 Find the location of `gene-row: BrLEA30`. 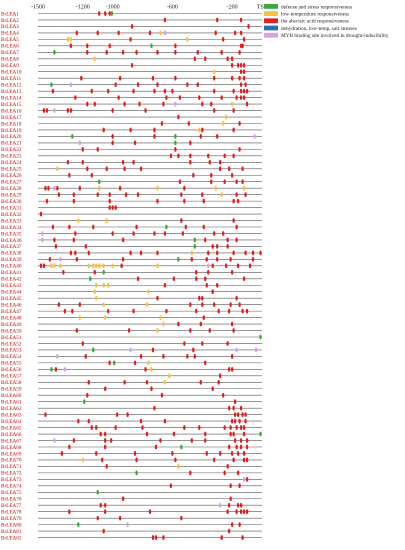

gene-row: BrLEA30 is located at coordinates (131, 201).